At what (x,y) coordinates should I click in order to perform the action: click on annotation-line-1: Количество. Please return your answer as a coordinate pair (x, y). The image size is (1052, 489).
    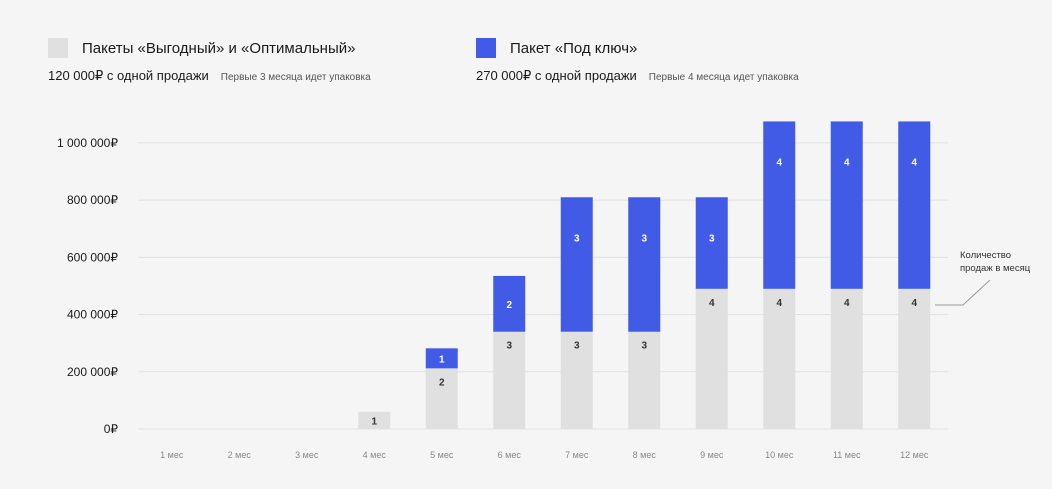
    Looking at the image, I should click on (985, 255).